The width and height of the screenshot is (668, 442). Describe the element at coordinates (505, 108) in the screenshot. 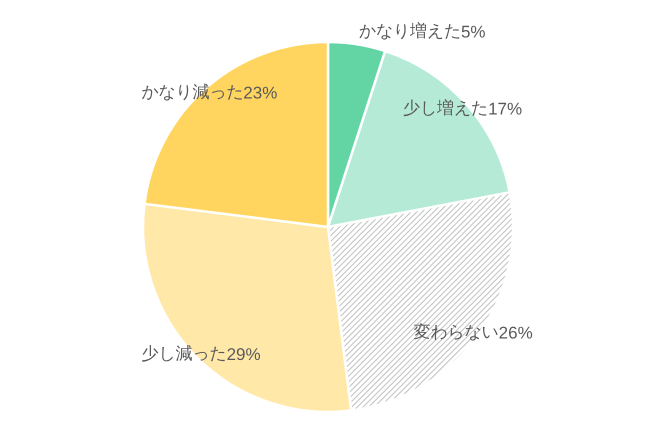

I see `data-label: 17%` at that location.